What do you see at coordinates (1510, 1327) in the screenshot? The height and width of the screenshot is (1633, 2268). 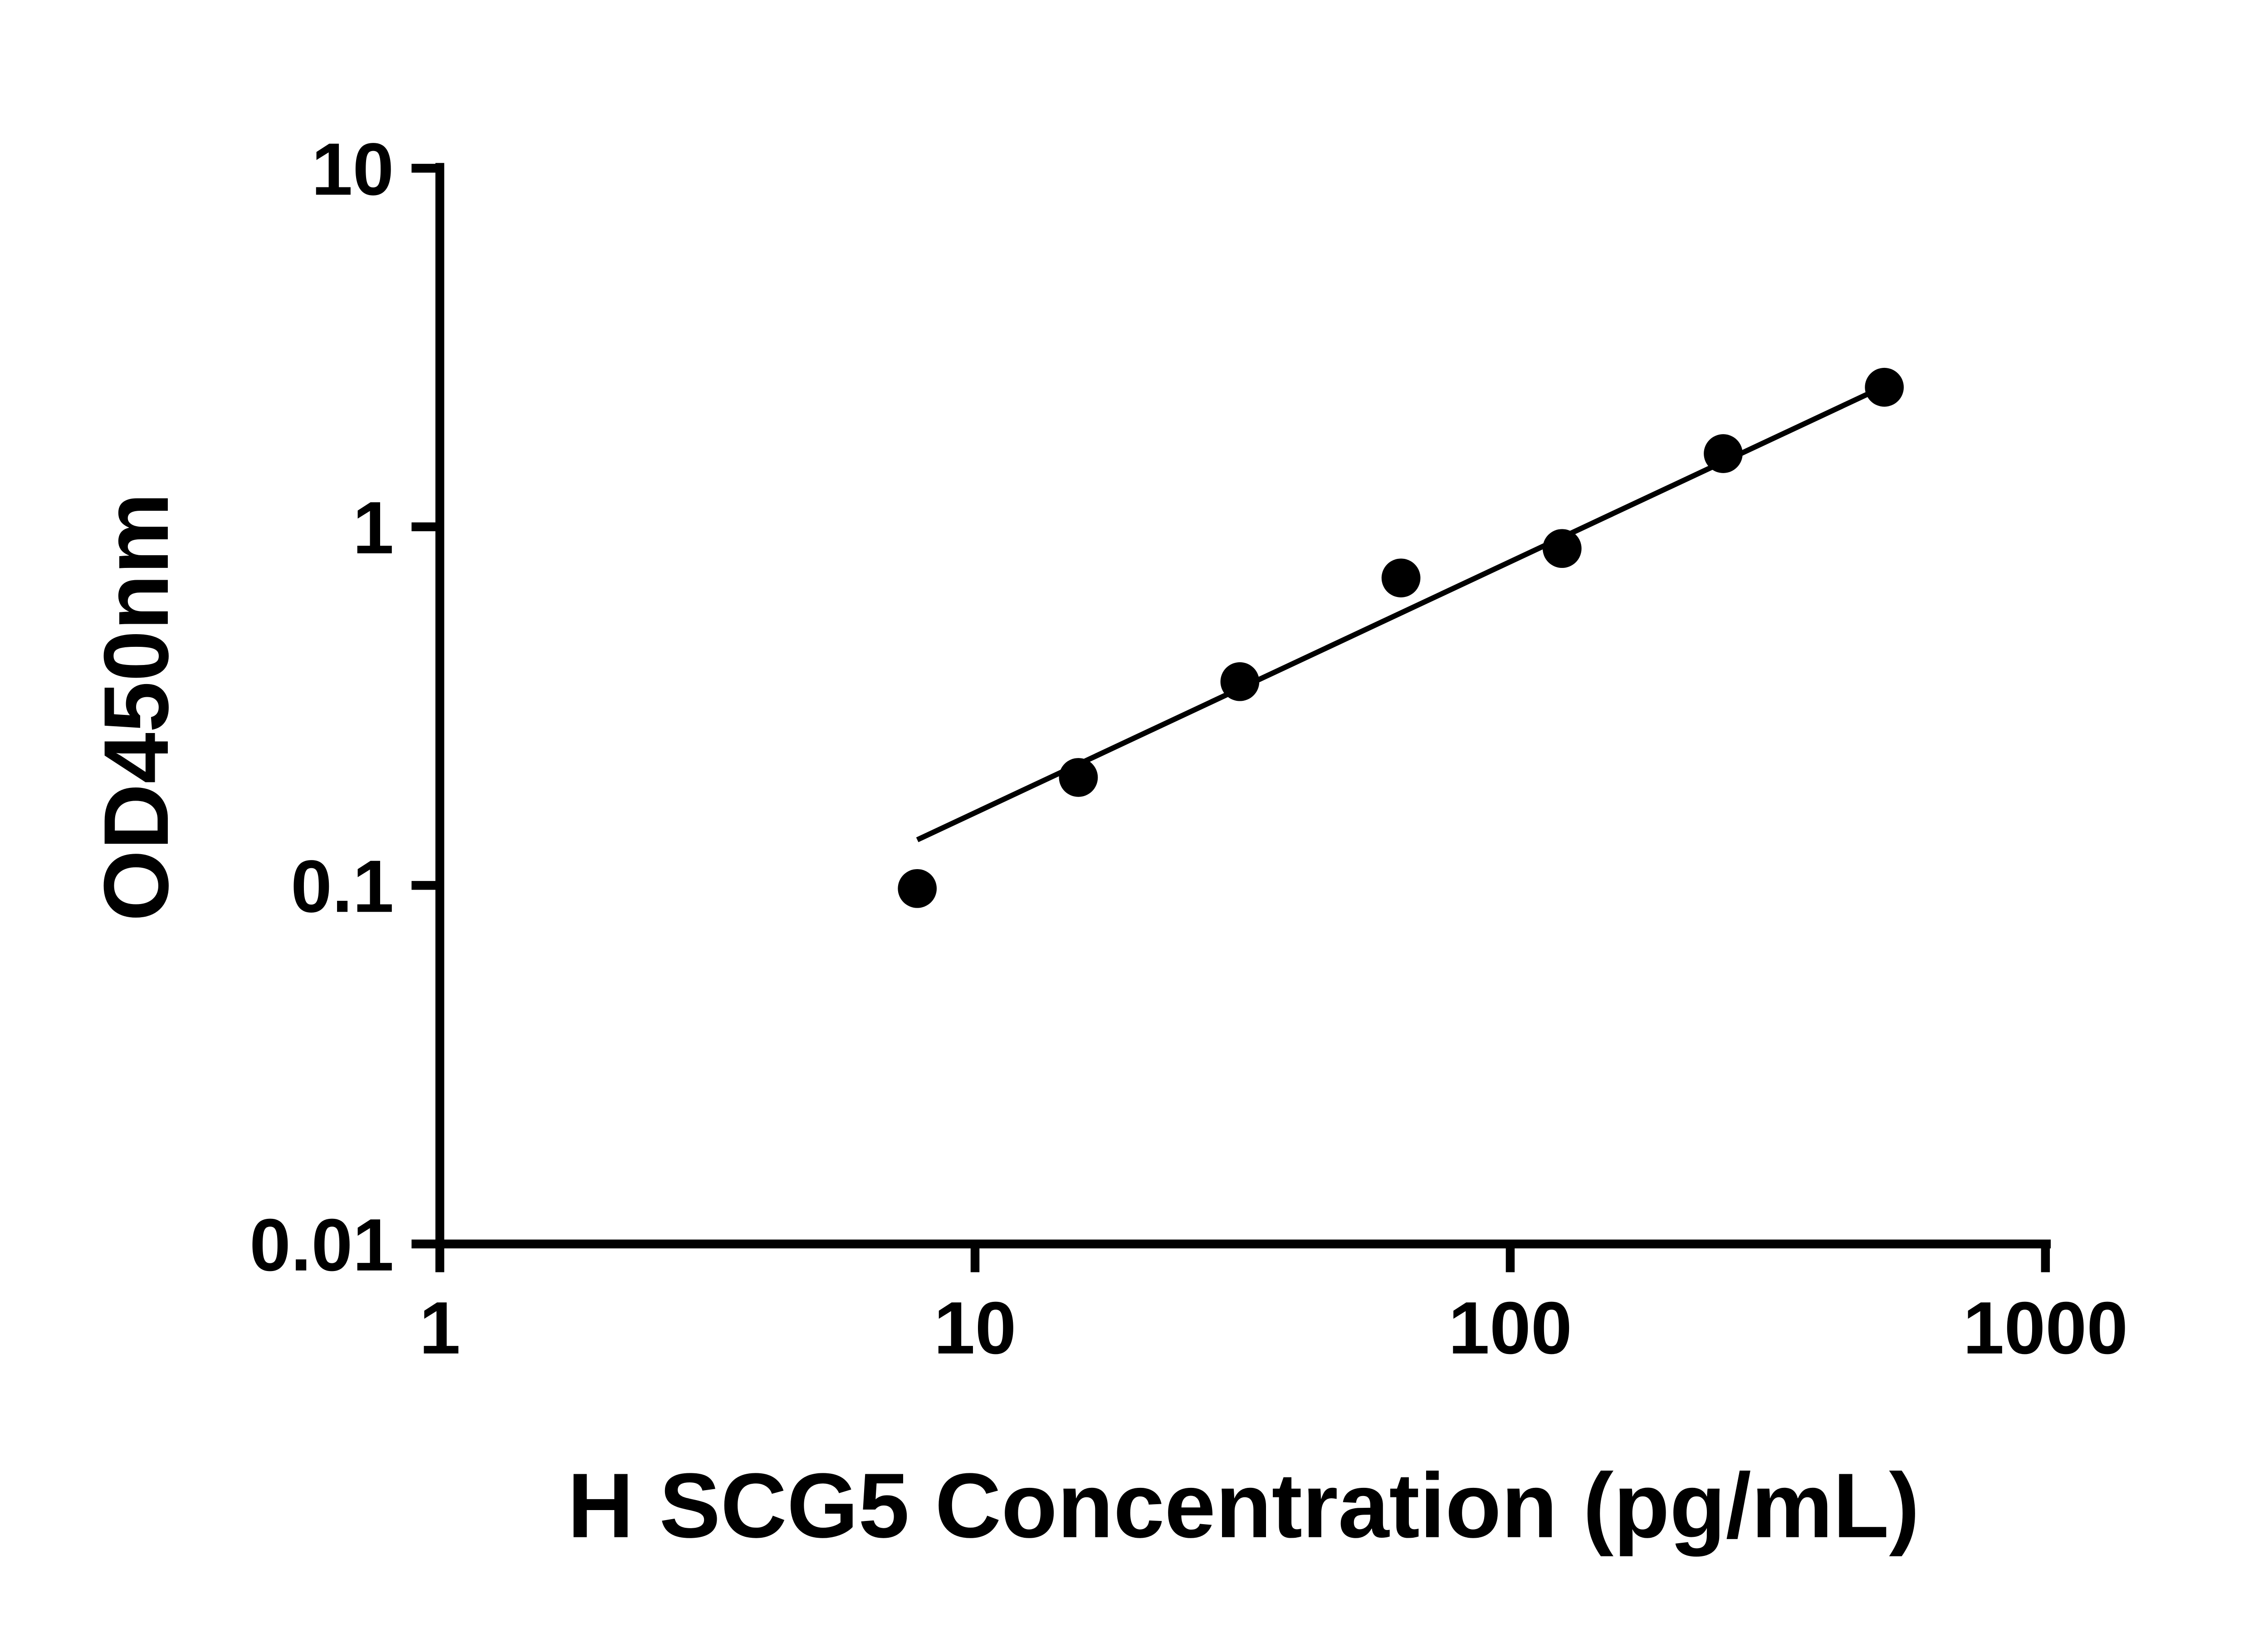 I see `x-tick-label: 100` at bounding box center [1510, 1327].